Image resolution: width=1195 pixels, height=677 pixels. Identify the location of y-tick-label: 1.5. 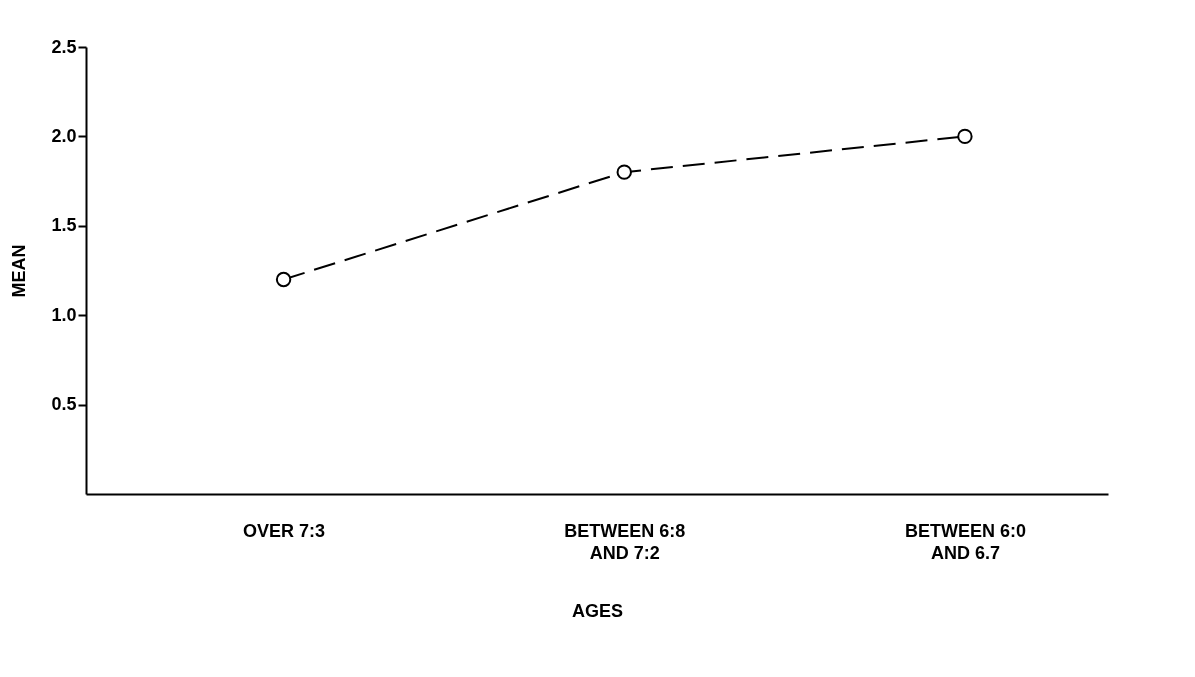
(64, 225).